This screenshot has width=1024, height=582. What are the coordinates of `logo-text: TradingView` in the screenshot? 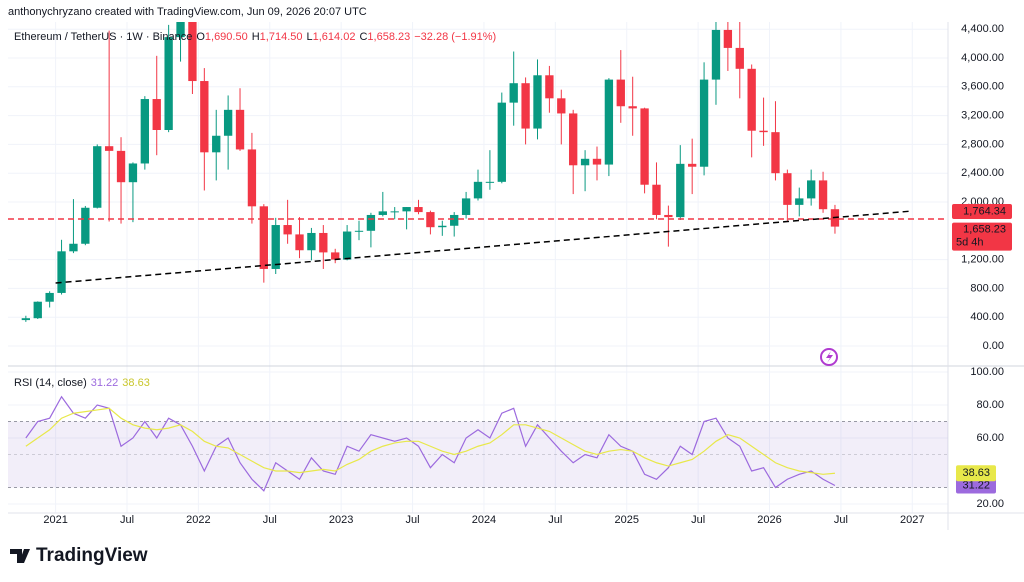 It's located at (92, 555).